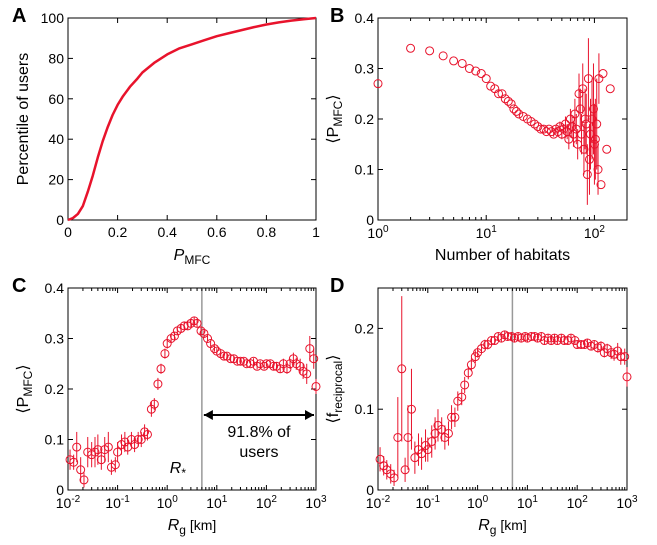 This screenshot has height=545, width=657. Describe the element at coordinates (267, 232) in the screenshot. I see `x-tick-label: 0.8` at that location.